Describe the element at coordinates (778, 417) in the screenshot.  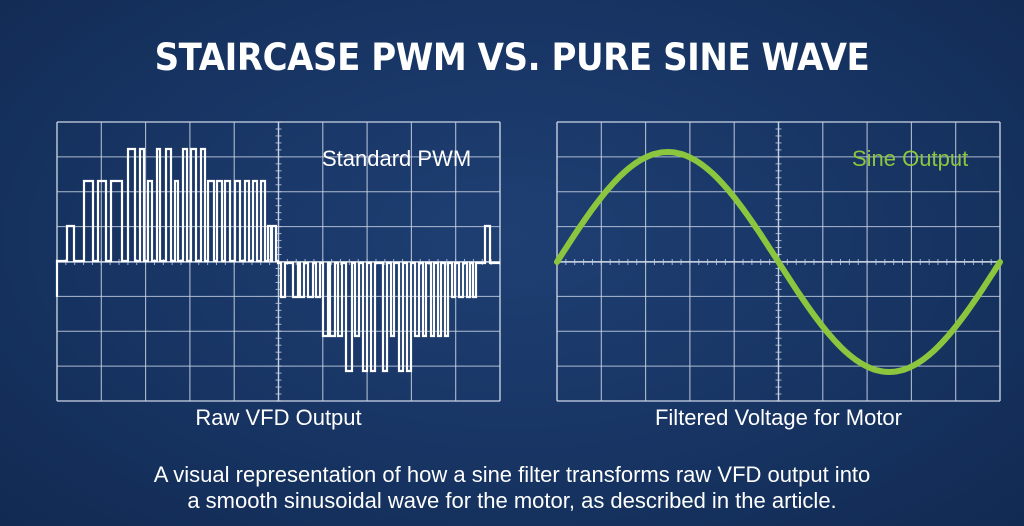
I see `filtered-voltage-caption: Filtered Voltage for Motor` at that location.